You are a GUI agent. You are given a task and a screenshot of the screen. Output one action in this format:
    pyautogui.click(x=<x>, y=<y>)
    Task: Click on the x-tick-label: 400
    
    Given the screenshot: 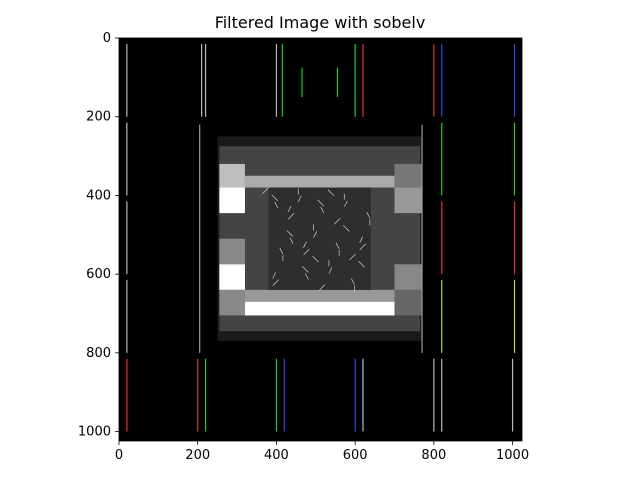 What is the action you would take?
    pyautogui.click(x=276, y=455)
    